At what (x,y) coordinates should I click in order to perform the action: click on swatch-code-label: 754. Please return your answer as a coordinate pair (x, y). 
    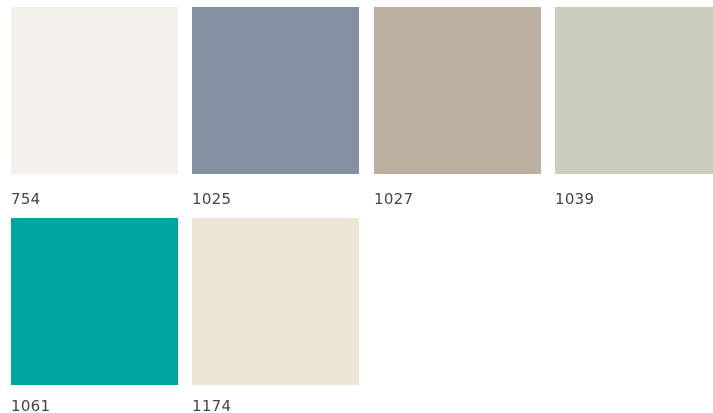
    Looking at the image, I should click on (26, 199).